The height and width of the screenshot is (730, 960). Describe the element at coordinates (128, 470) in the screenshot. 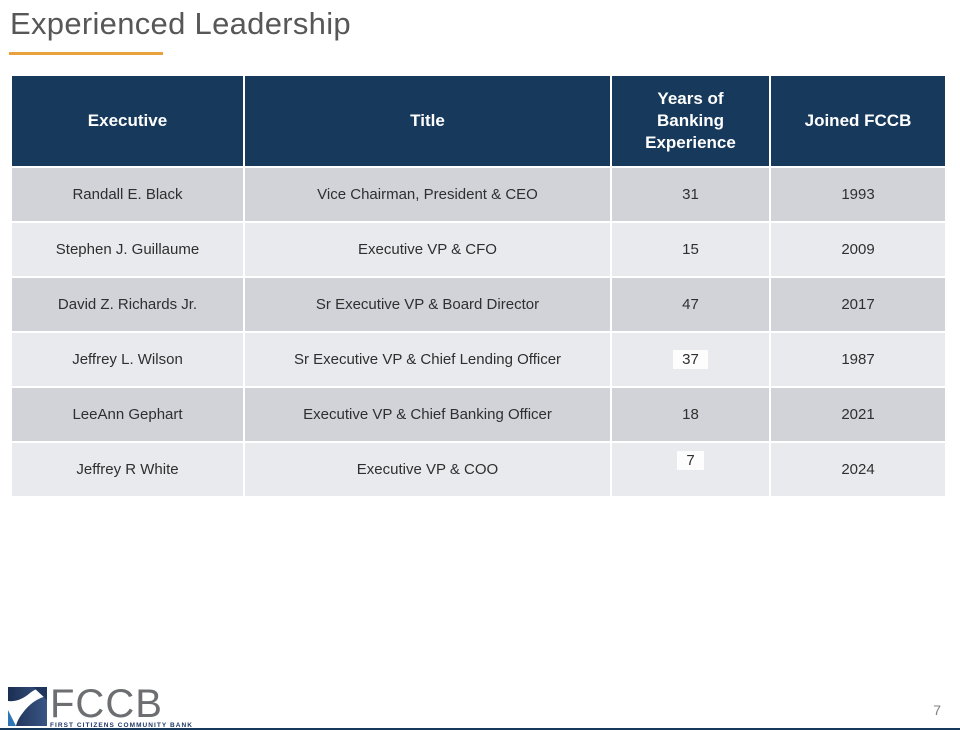

I see `cell-executive: Jeffrey R White` at that location.